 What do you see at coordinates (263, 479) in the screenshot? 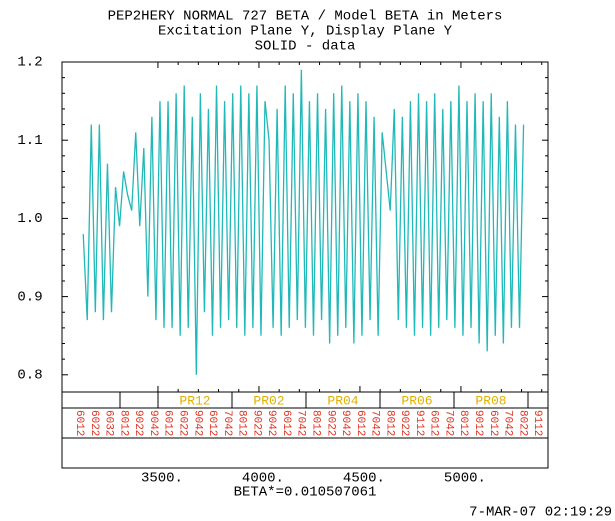
I see `x-tick-label: 4000.` at bounding box center [263, 479].